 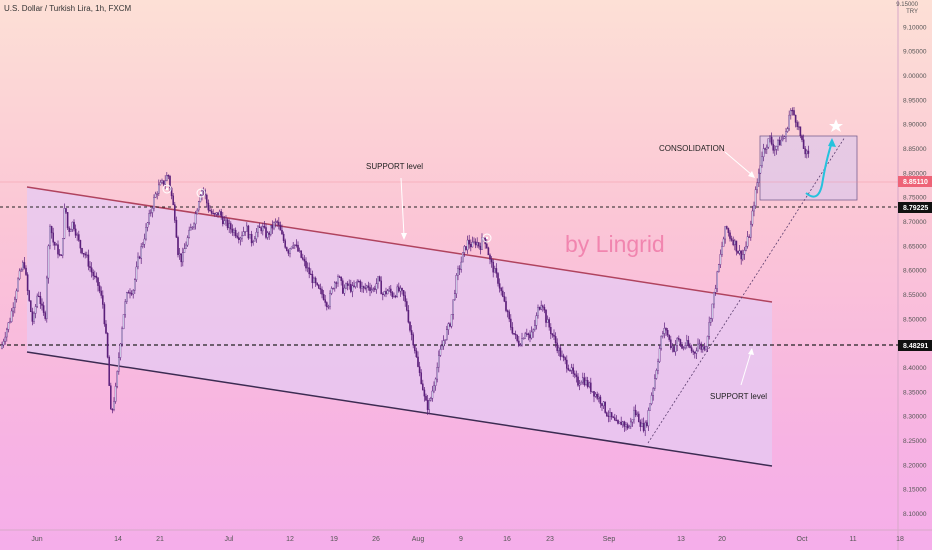 What do you see at coordinates (915, 208) in the screenshot?
I see `level-label-upper: 8.79225` at bounding box center [915, 208].